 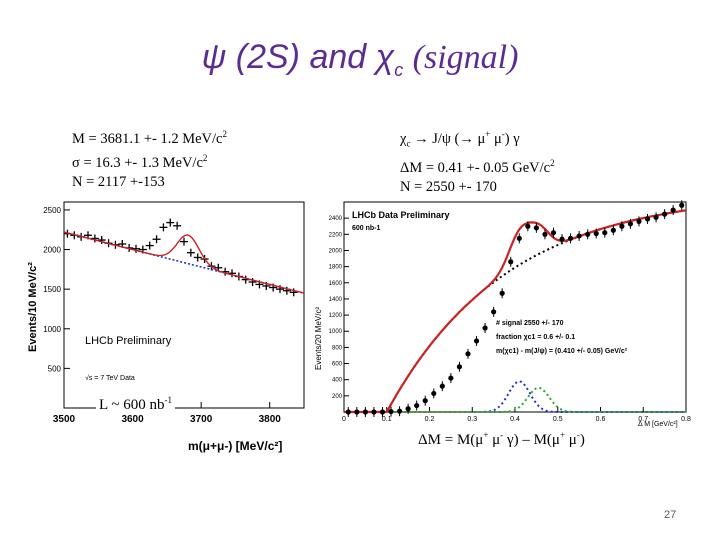 I want to click on right-yield: N = 2550 +- 170, so click(x=448, y=186).